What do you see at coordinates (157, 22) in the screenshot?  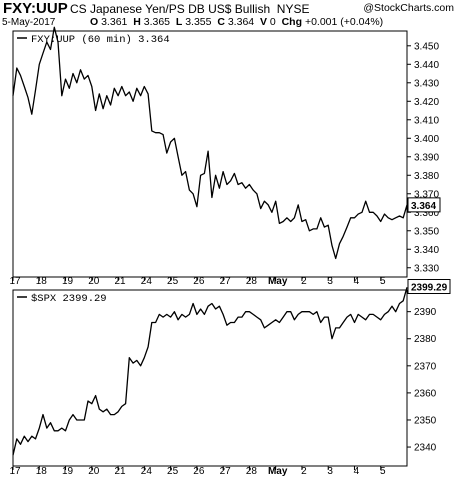 I see `high-value: 3.365` at bounding box center [157, 22].